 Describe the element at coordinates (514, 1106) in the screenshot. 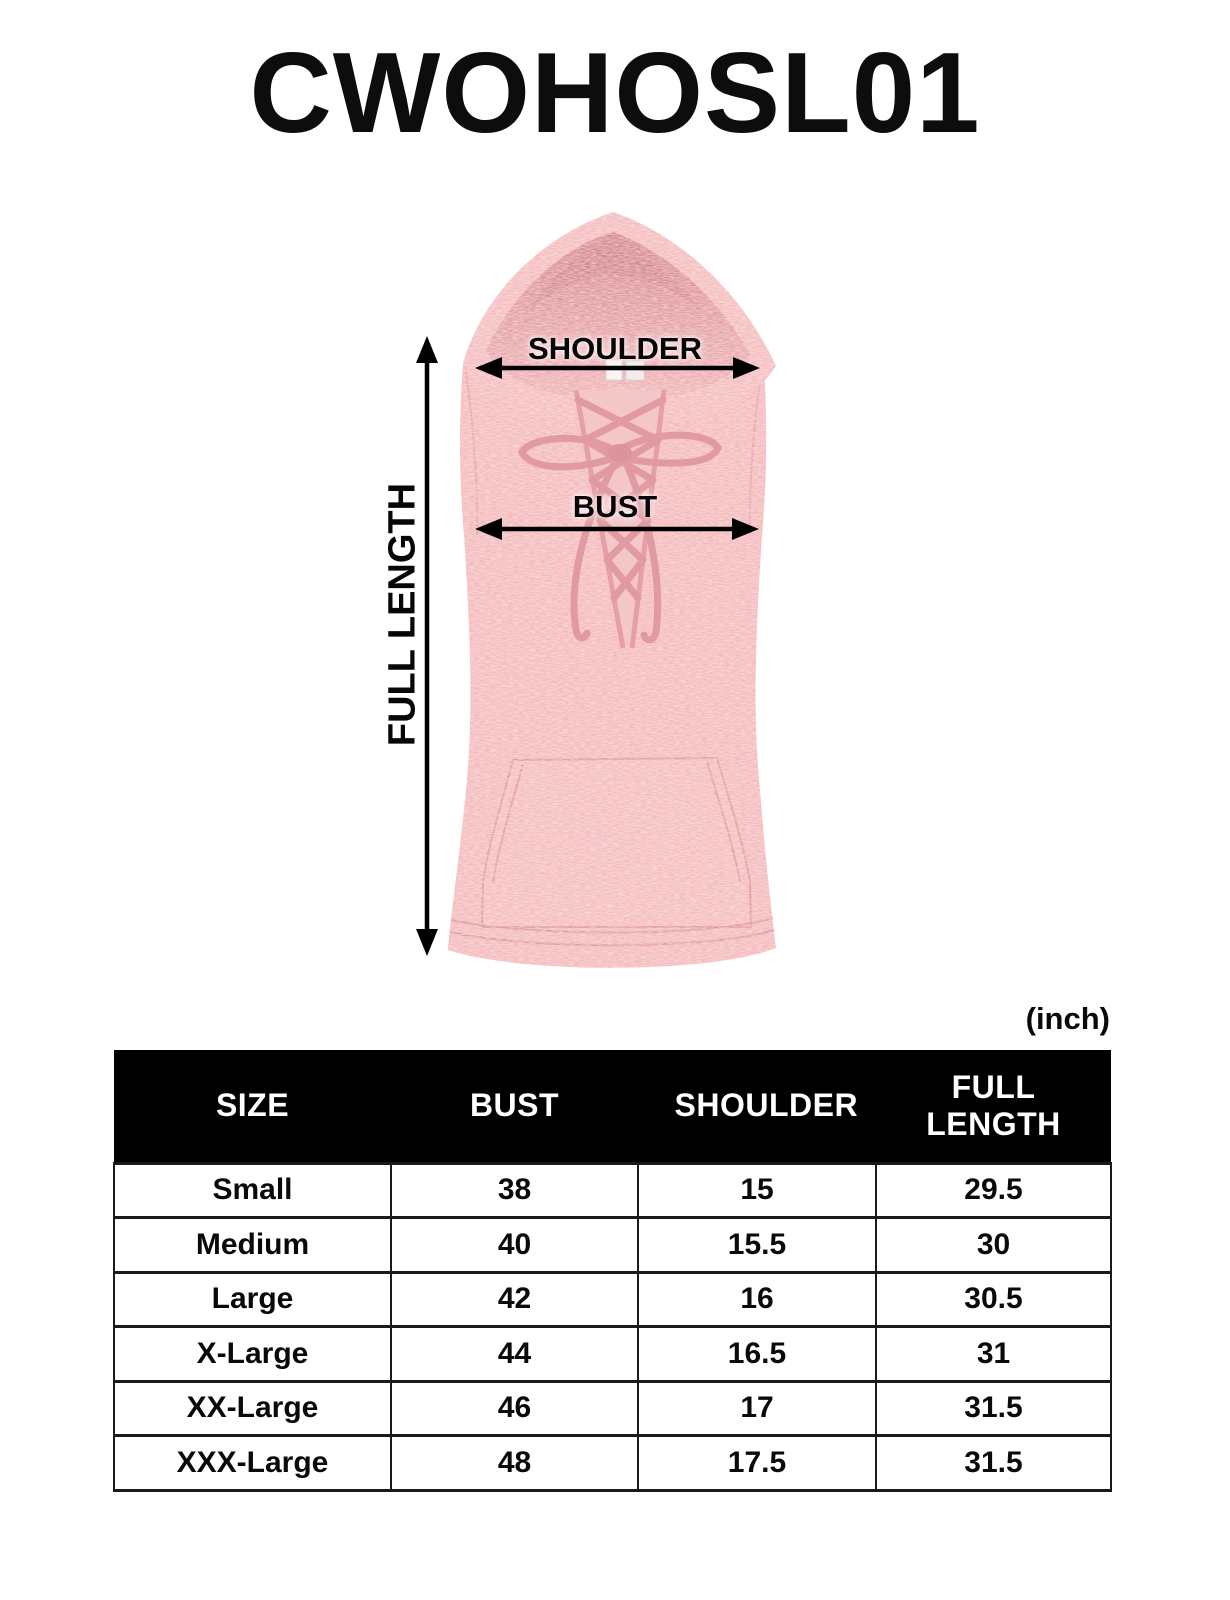

I see `column-header-bust: BUST` at that location.